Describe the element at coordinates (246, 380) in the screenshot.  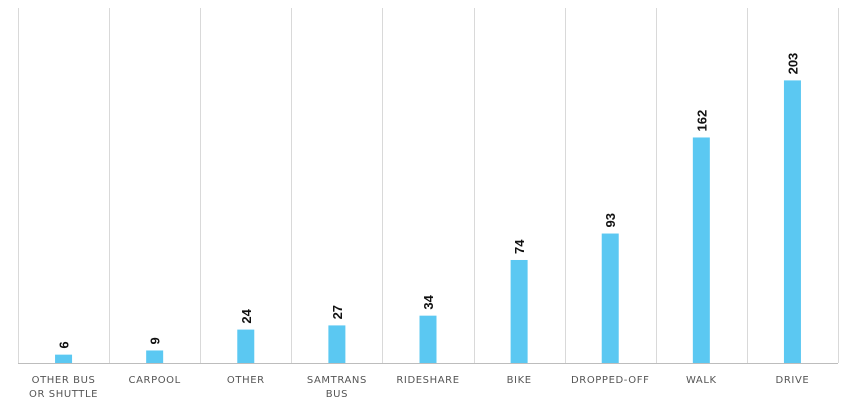
I see `category-tick-label: OTHER` at that location.